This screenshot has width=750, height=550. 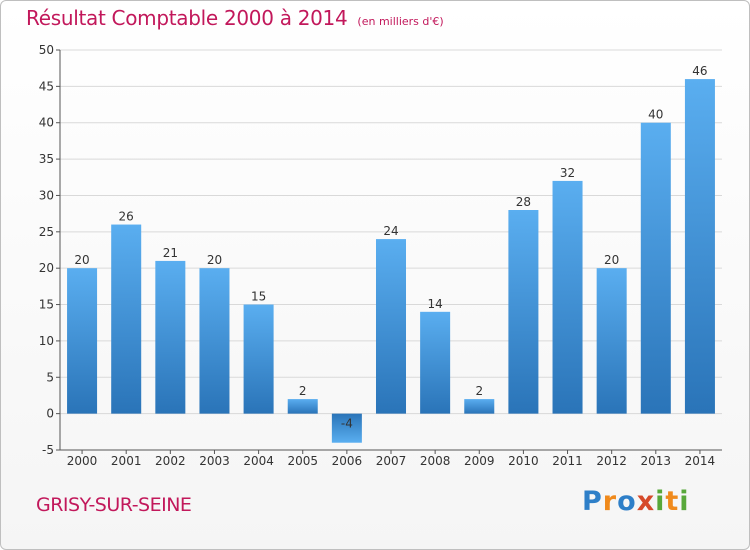 What do you see at coordinates (700, 461) in the screenshot?
I see `x-tick-label: 2014` at bounding box center [700, 461].